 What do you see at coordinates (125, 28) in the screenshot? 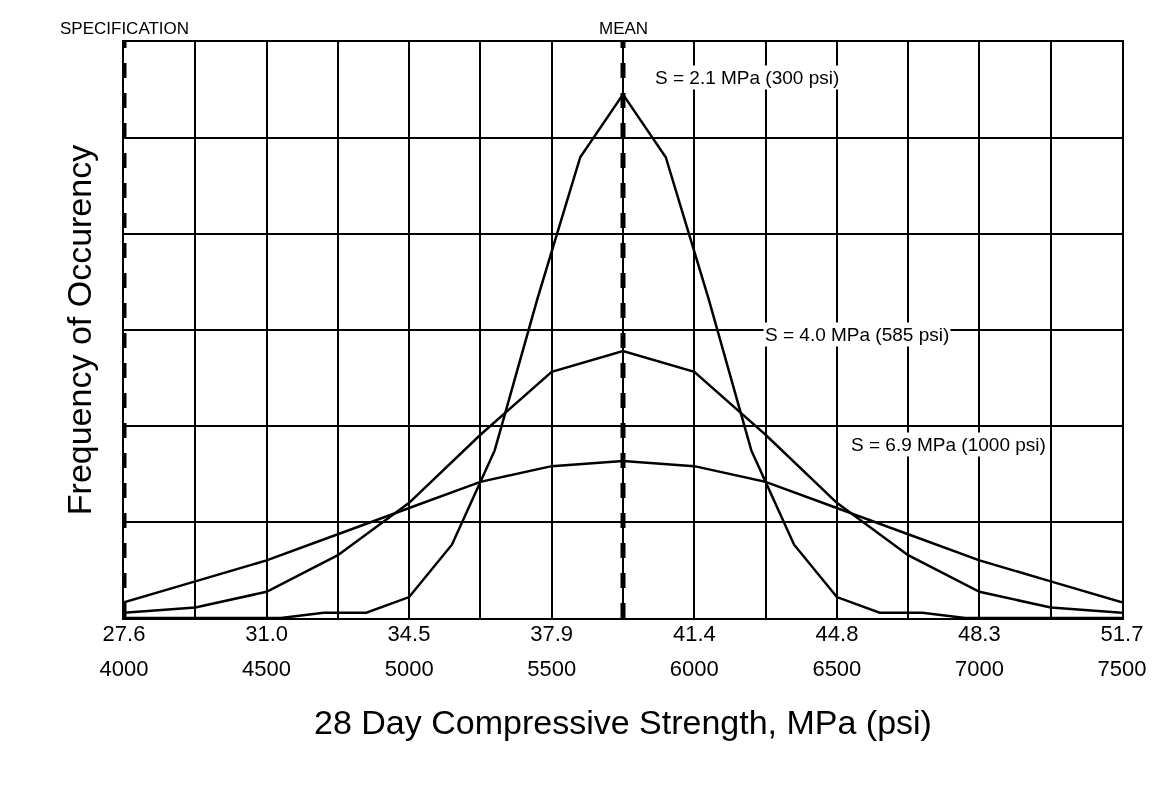
I see `ref-line-label: SPECIFICATION` at bounding box center [125, 28].